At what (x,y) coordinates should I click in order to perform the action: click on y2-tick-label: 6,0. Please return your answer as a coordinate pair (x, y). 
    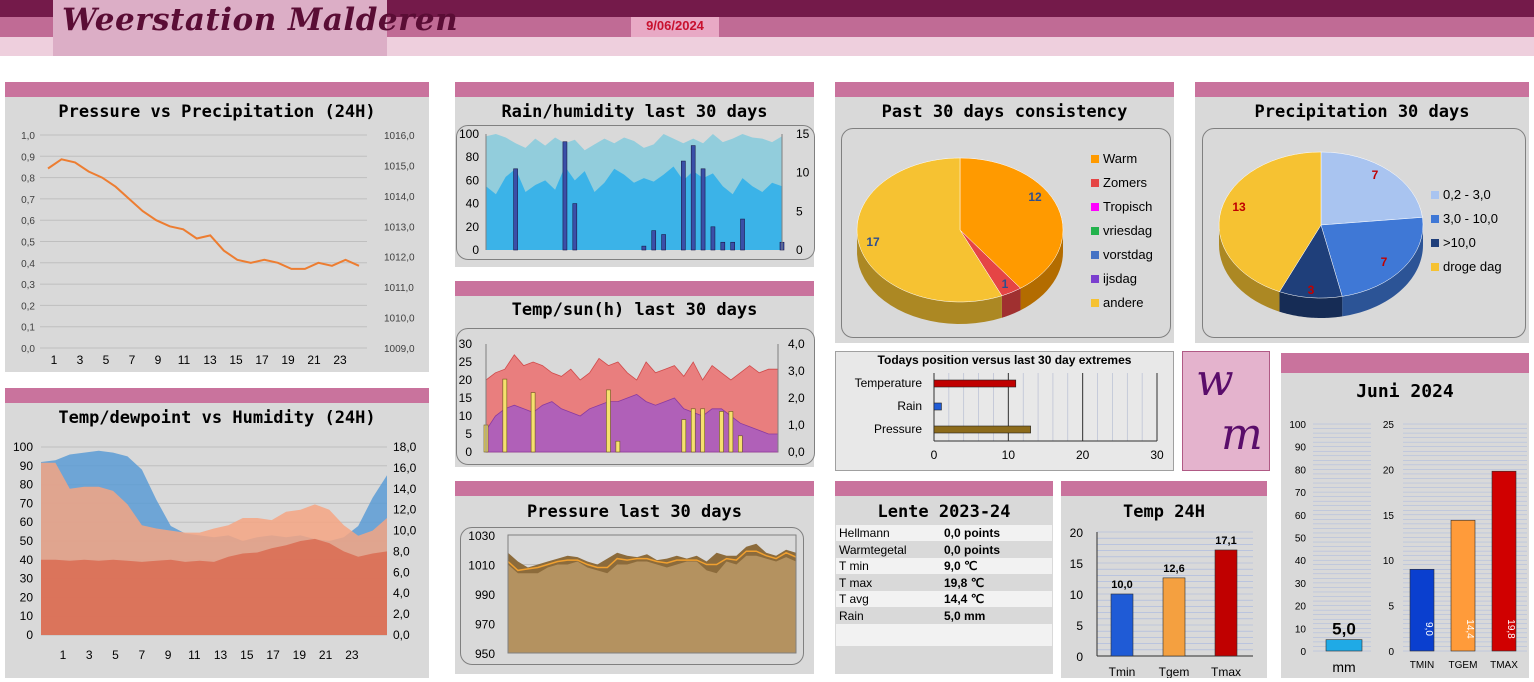
    Looking at the image, I should click on (401, 572).